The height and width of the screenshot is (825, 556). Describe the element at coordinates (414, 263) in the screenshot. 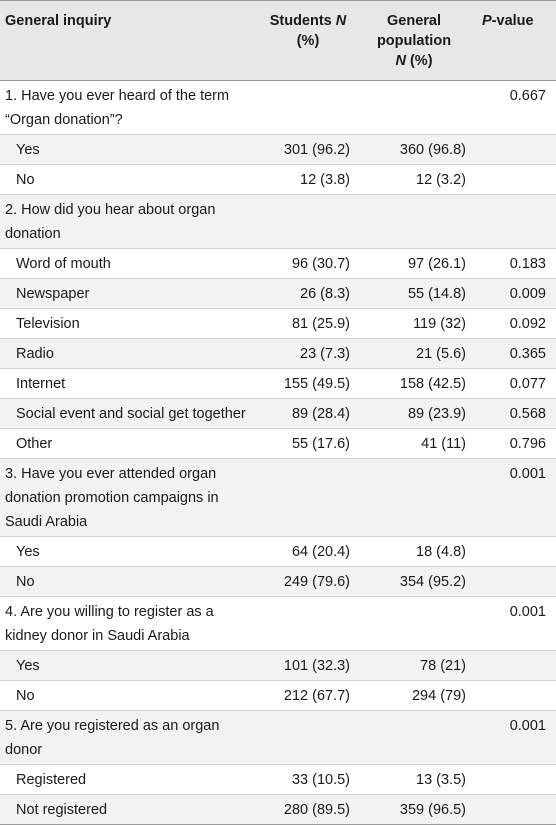

I see `general-population-value-cell: 97 (26.1)` at that location.